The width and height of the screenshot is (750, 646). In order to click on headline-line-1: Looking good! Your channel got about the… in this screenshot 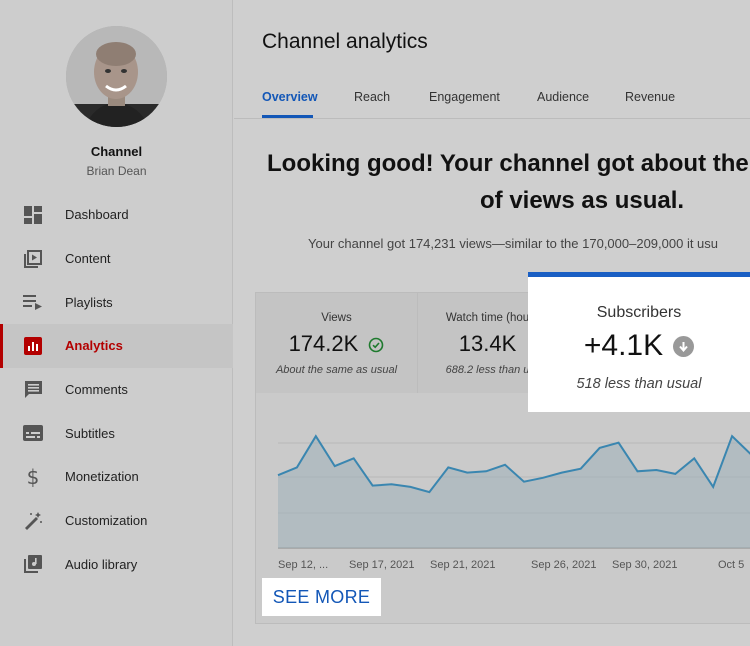, I will do `click(508, 163)`.